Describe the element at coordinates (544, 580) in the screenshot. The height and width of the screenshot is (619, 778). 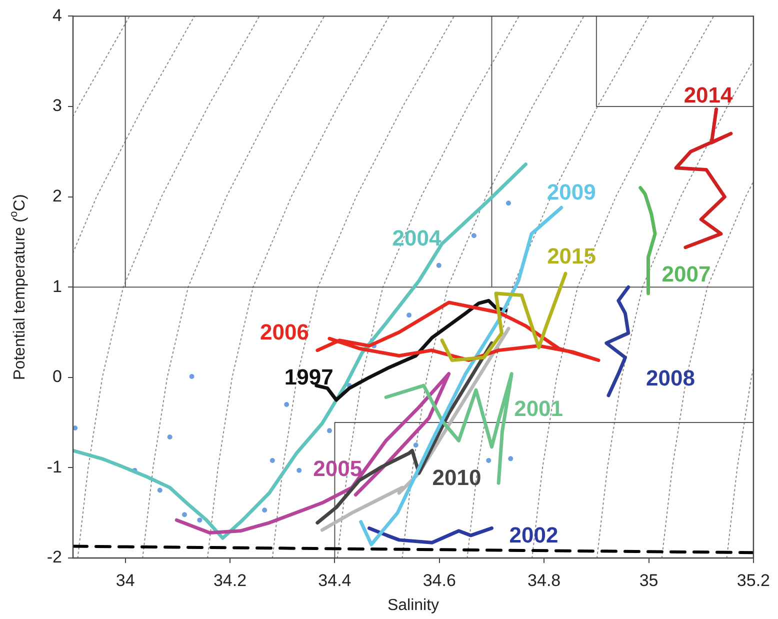
I see `x-tick-label: 34.8` at that location.